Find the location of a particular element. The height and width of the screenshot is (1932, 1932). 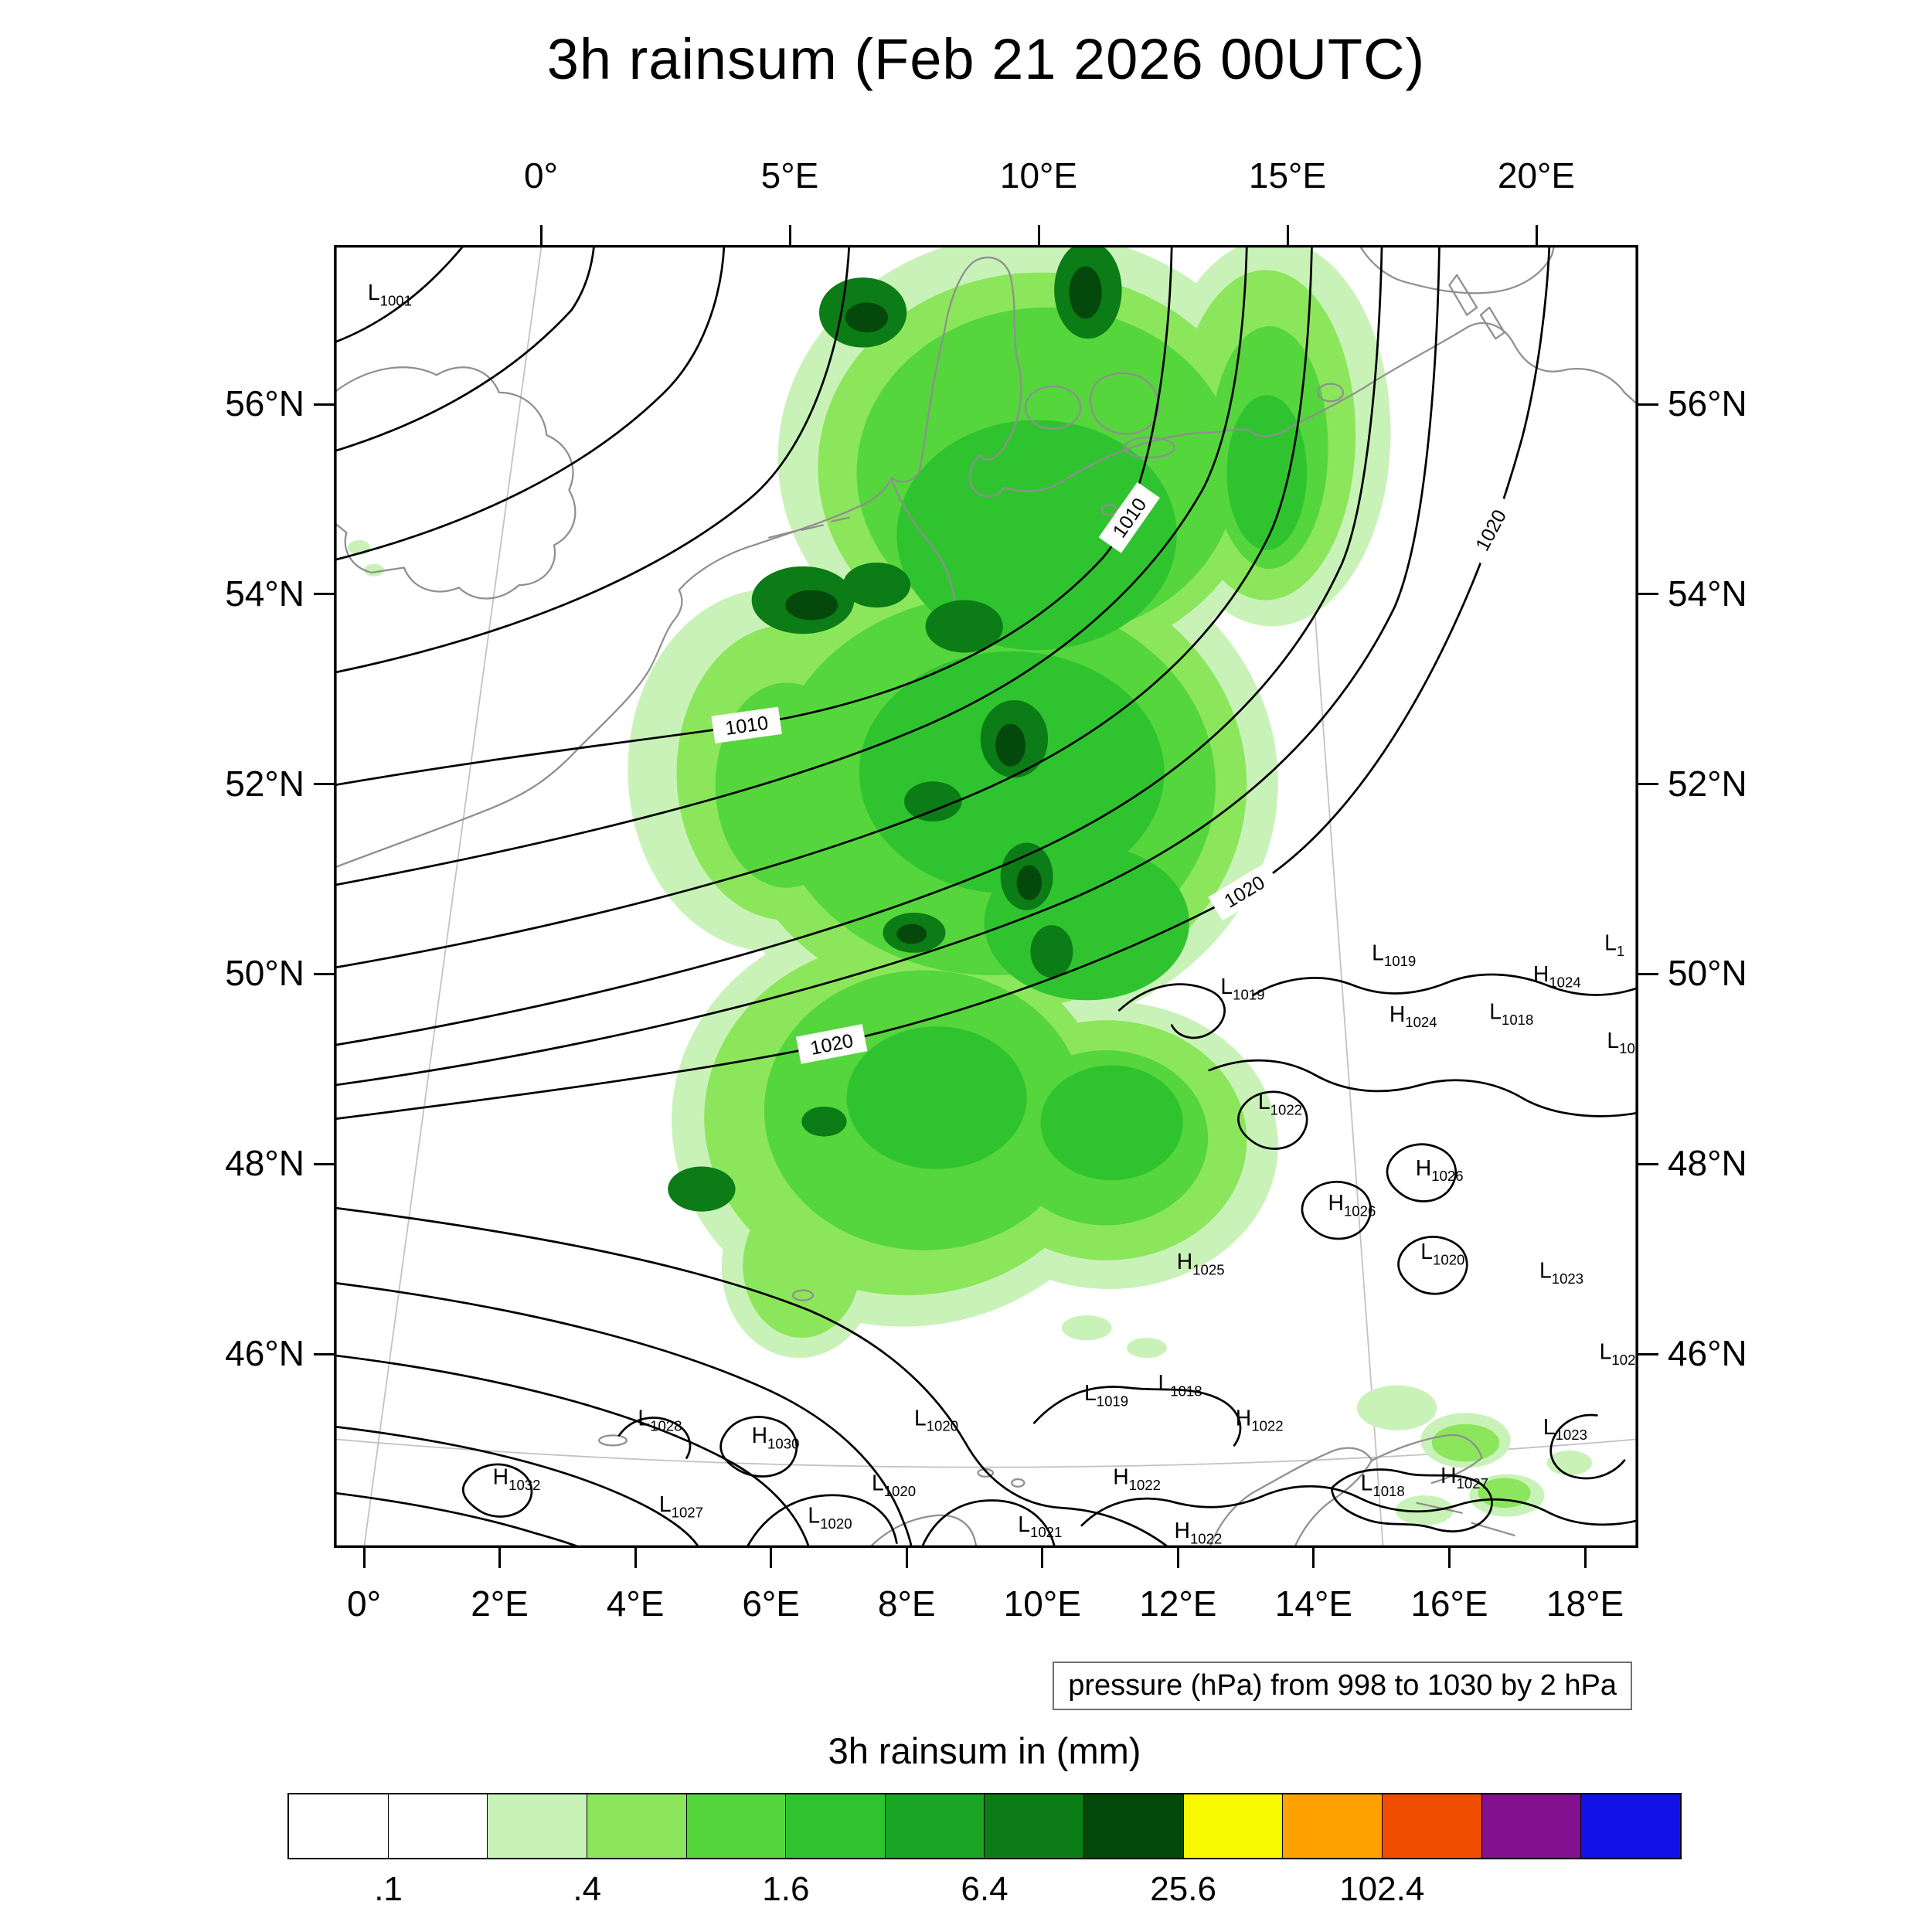

top-axis-label: 20°E is located at coordinates (1537, 176).